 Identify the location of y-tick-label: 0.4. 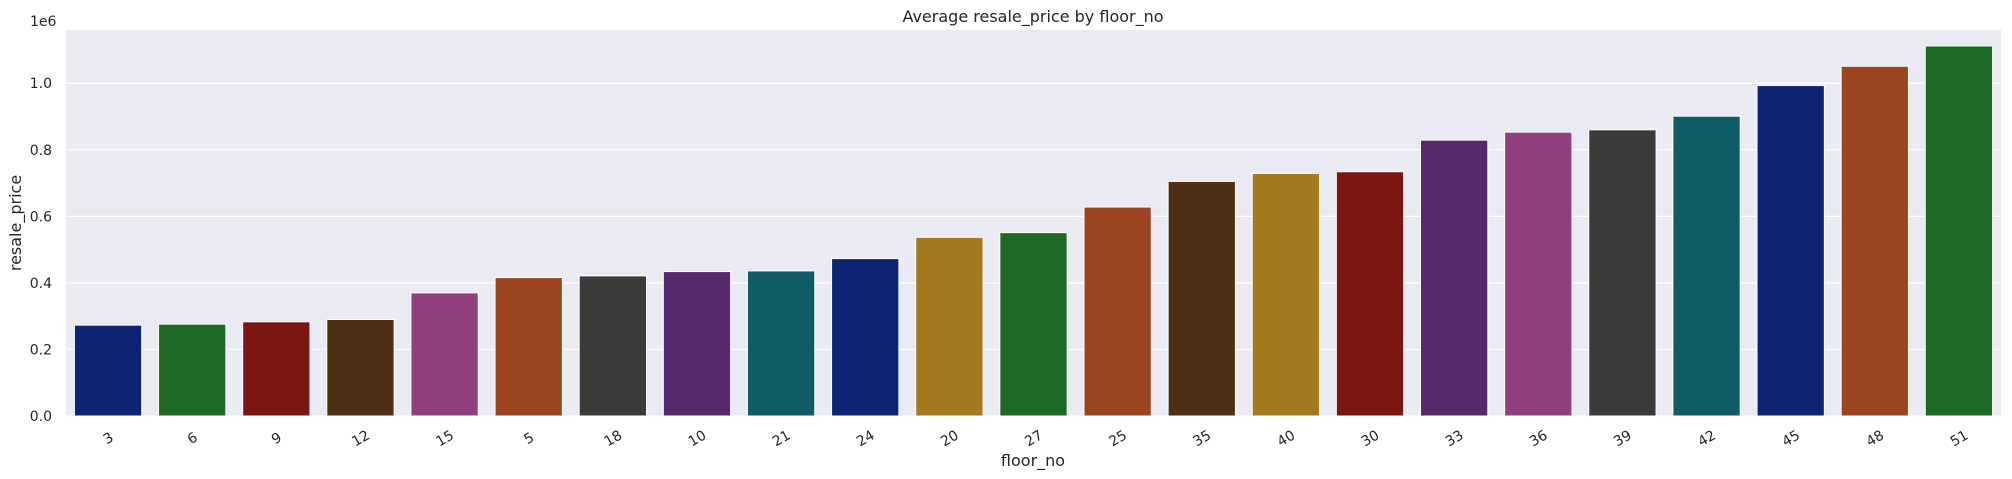
(41, 284).